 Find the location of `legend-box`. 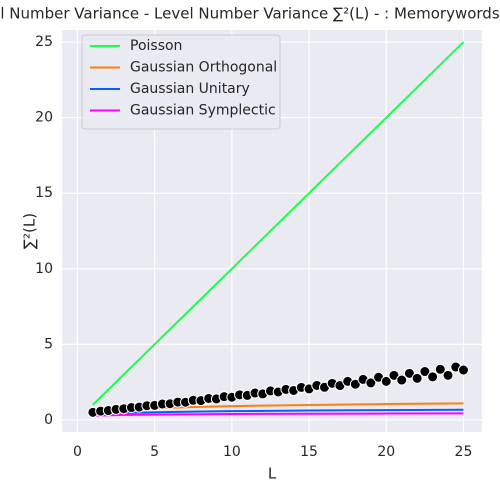

legend-box is located at coordinates (181, 82).